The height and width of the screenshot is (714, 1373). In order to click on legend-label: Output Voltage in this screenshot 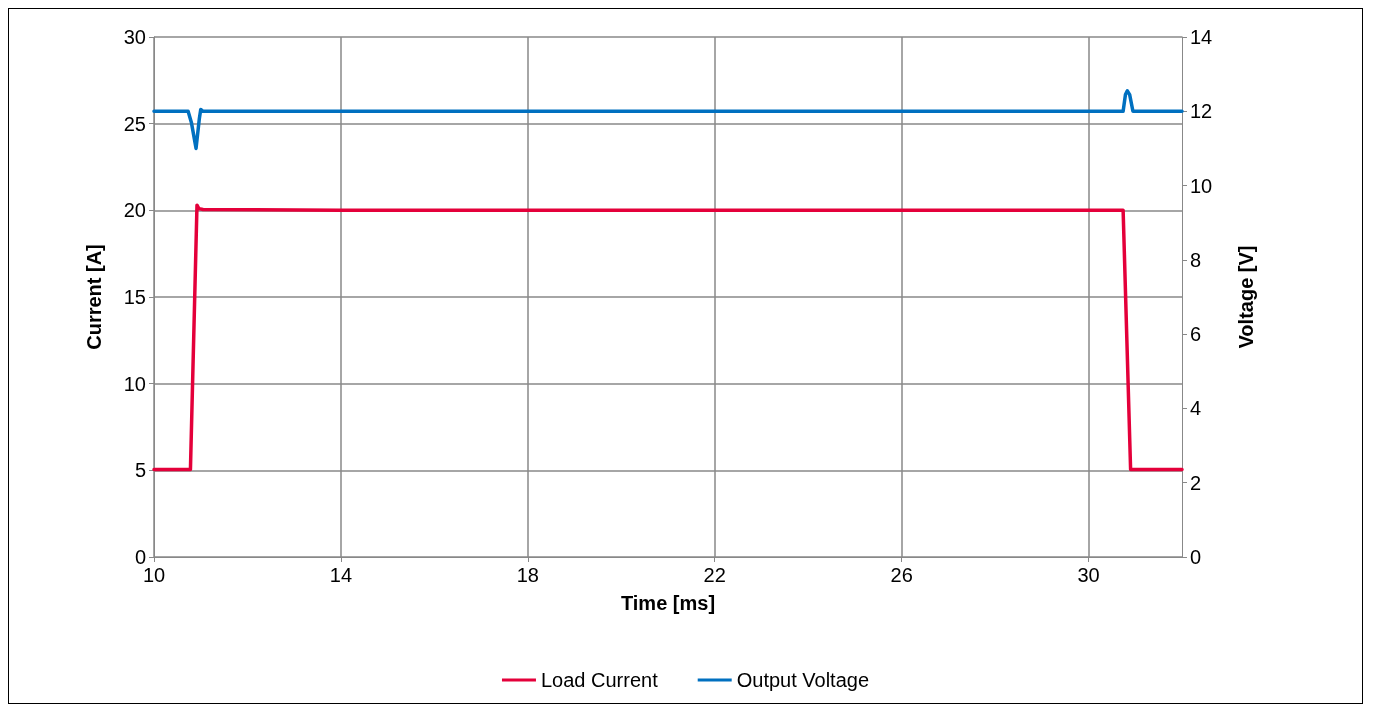, I will do `click(803, 680)`.